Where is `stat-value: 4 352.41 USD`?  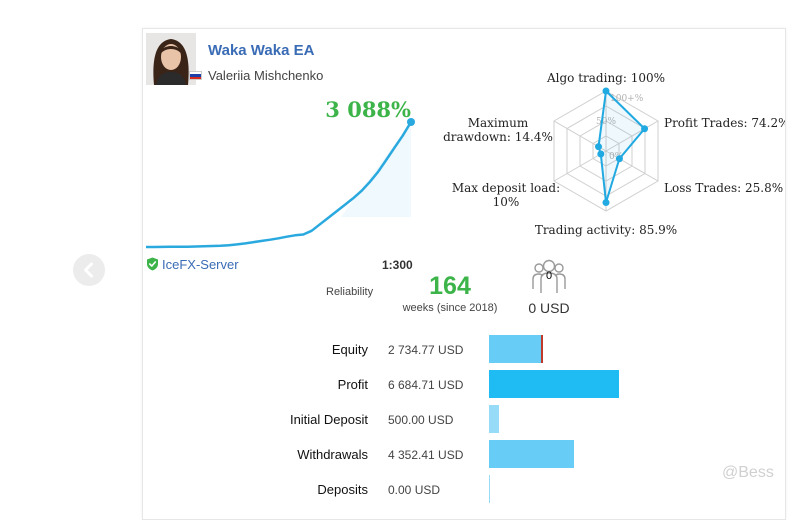
stat-value: 4 352.41 USD is located at coordinates (426, 455).